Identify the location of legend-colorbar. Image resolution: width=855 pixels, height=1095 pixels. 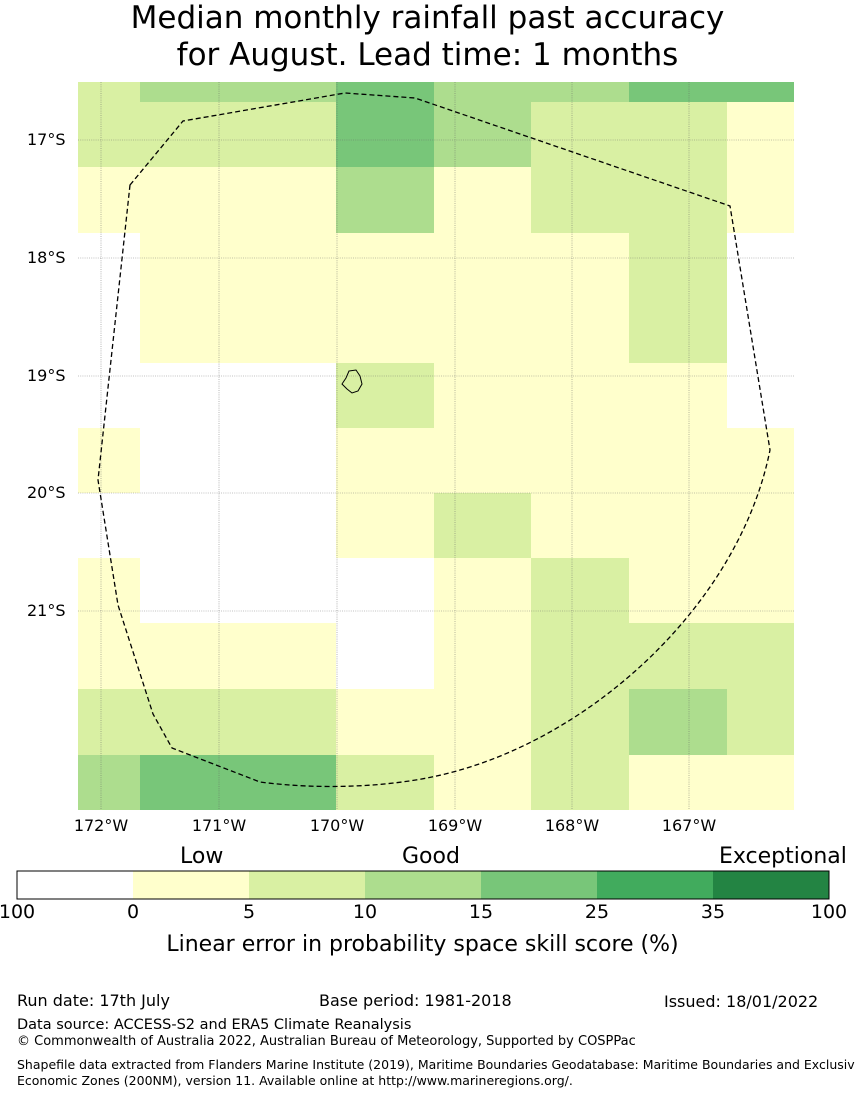
(423, 885).